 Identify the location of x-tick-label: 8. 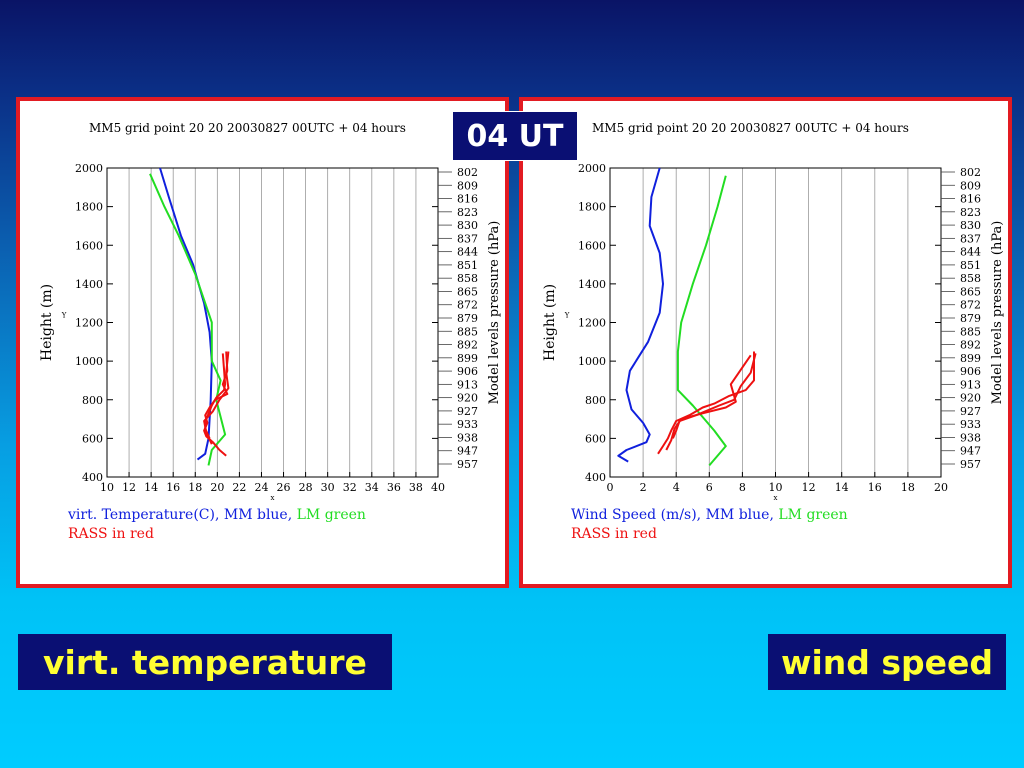
(742, 487).